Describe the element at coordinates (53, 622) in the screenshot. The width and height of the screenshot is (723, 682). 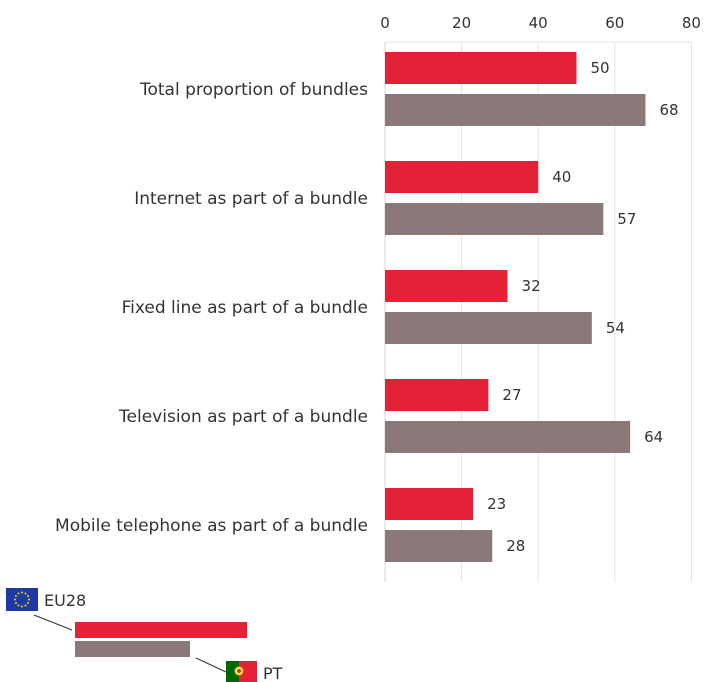
I see `legend-connector-eu28` at that location.